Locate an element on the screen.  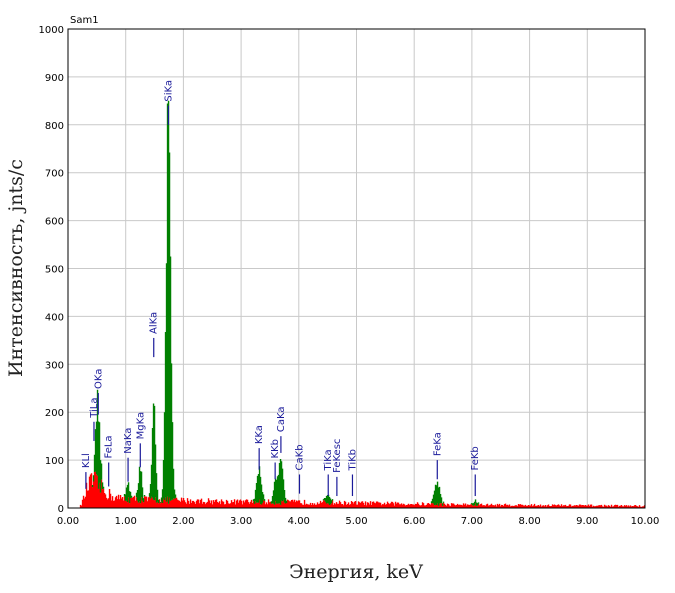
x-tick-label: 5.00 is located at coordinates (356, 521).